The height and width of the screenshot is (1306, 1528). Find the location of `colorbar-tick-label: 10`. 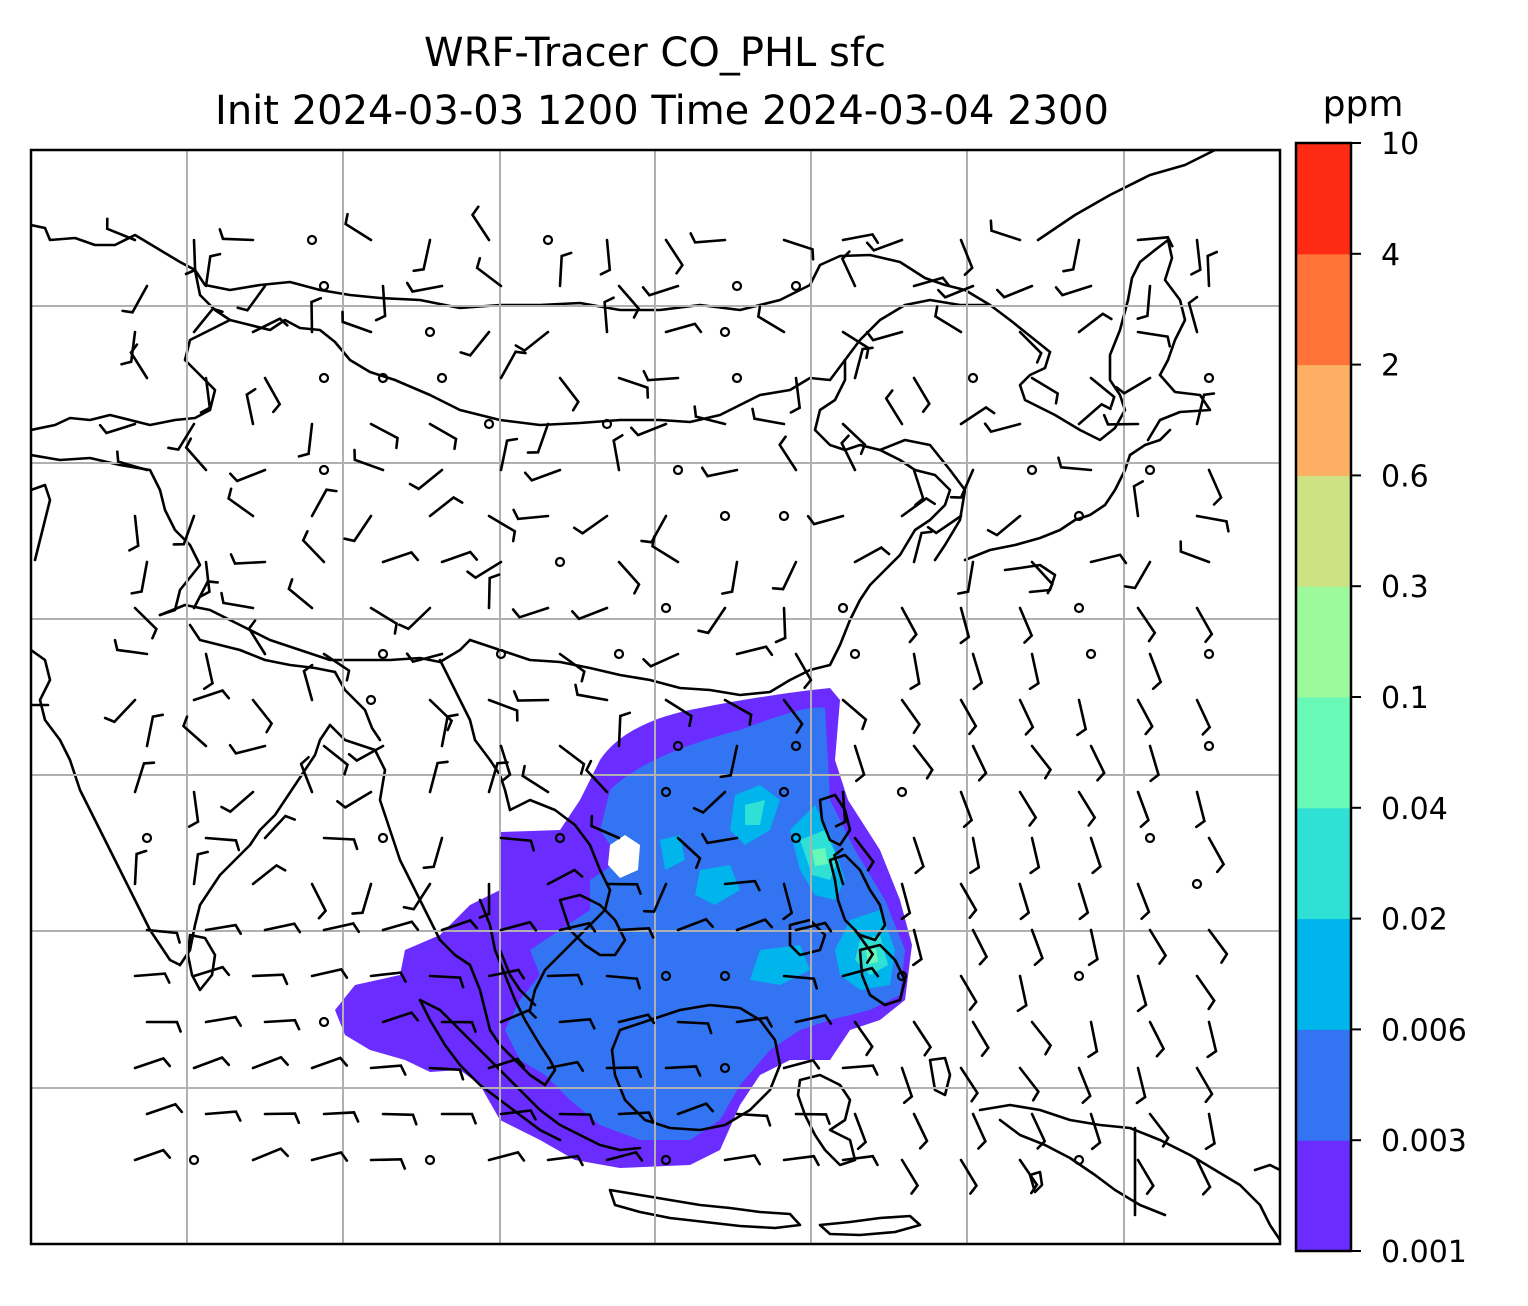

colorbar-tick-label: 10 is located at coordinates (1400, 144).